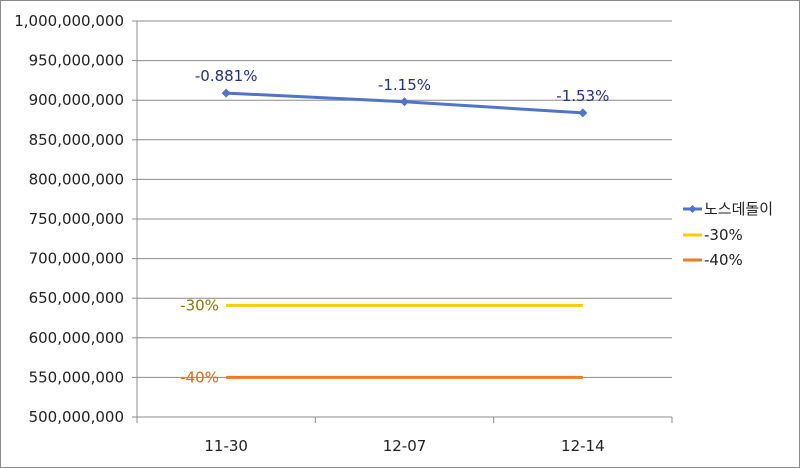 This screenshot has width=800, height=468. What do you see at coordinates (226, 446) in the screenshot?
I see `x-tick-label: 11-30` at bounding box center [226, 446].